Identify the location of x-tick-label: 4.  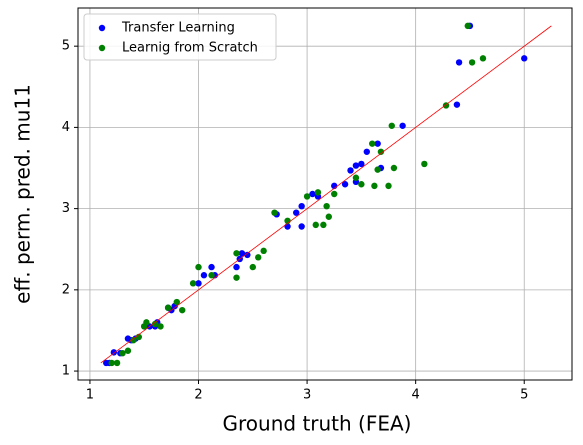
(416, 395).